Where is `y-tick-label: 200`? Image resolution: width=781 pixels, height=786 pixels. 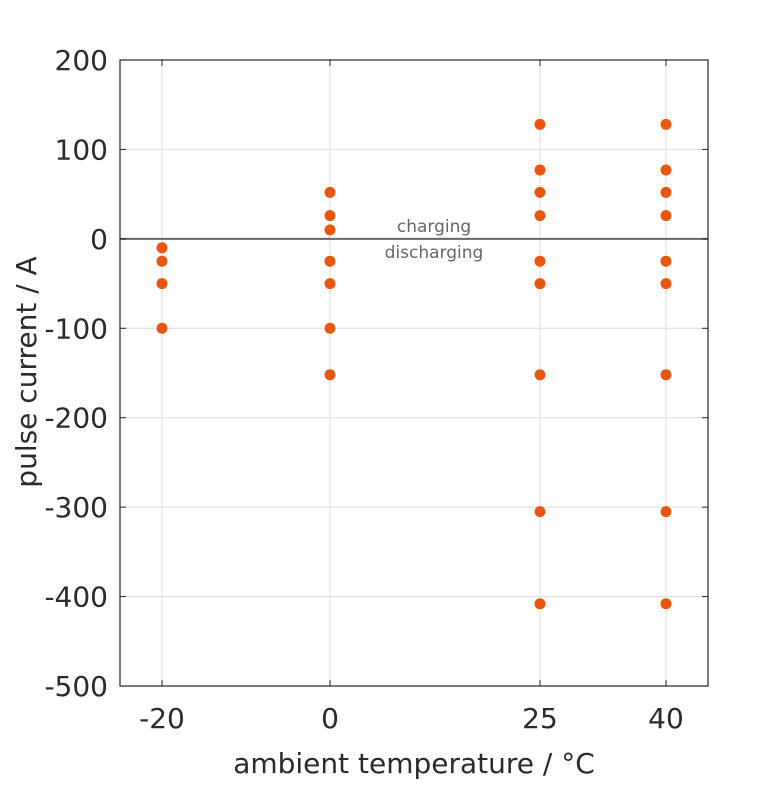 y-tick-label: 200 is located at coordinates (81, 60).